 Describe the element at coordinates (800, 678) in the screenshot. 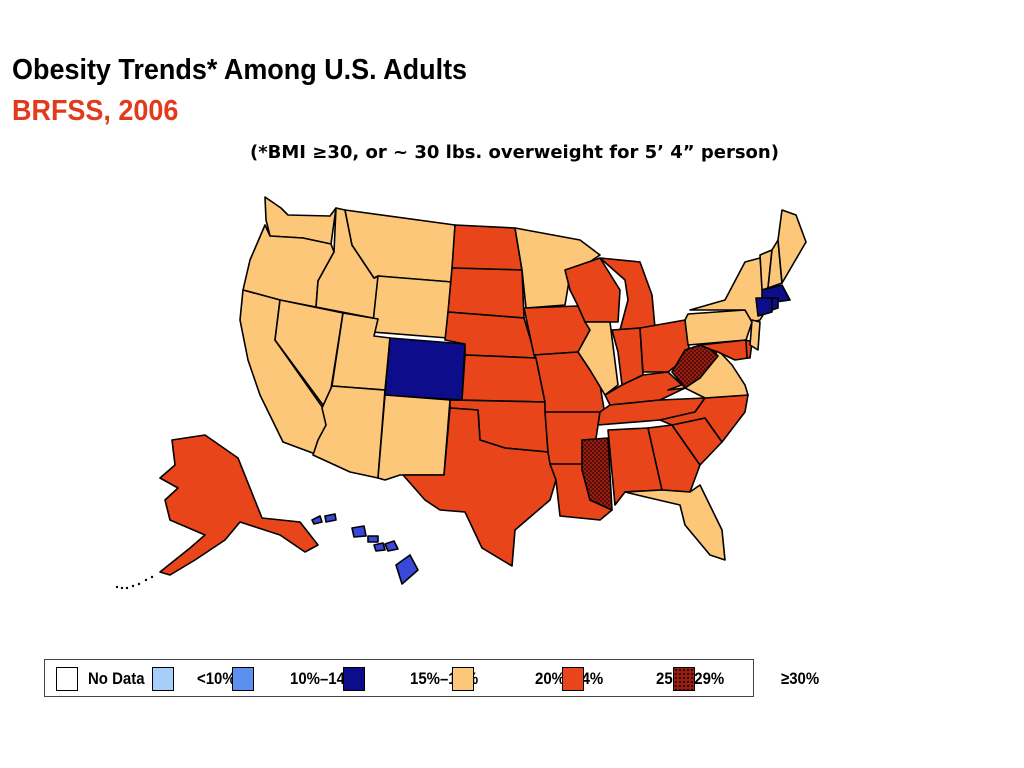

I see `legend-label-ge30: ≥30%` at that location.